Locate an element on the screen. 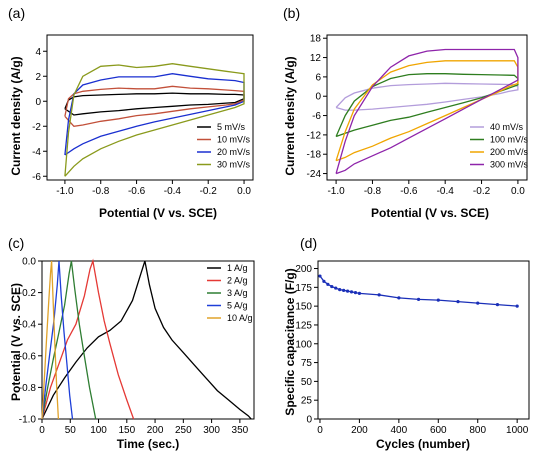 This screenshot has height=460, width=550. panel-a-label: (a) is located at coordinates (16, 13).